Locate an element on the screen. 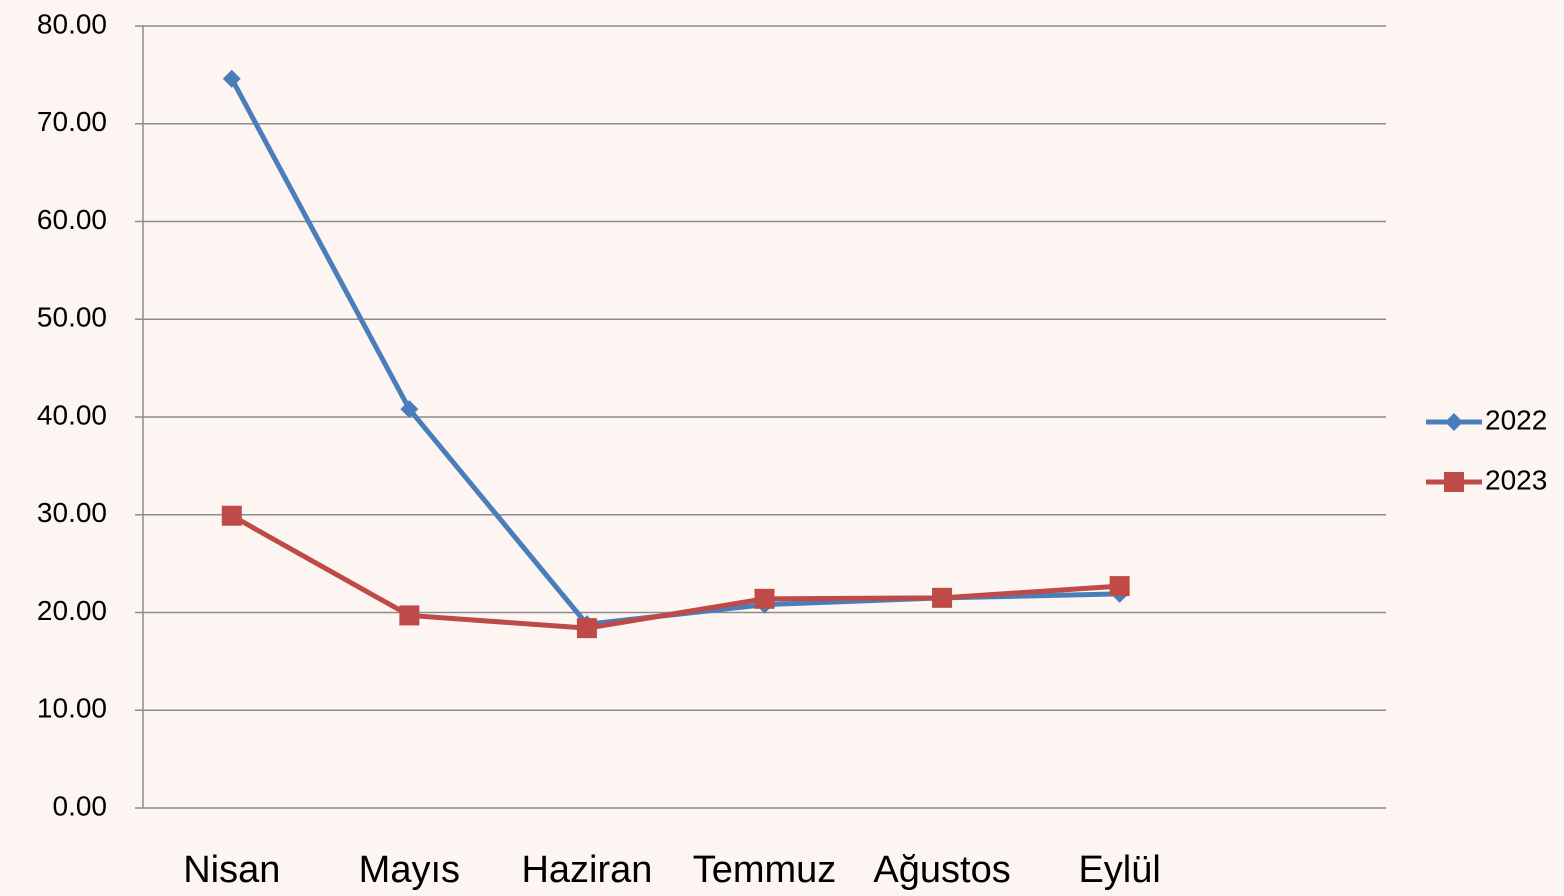  x-tick-label: Haziran is located at coordinates (586, 870).